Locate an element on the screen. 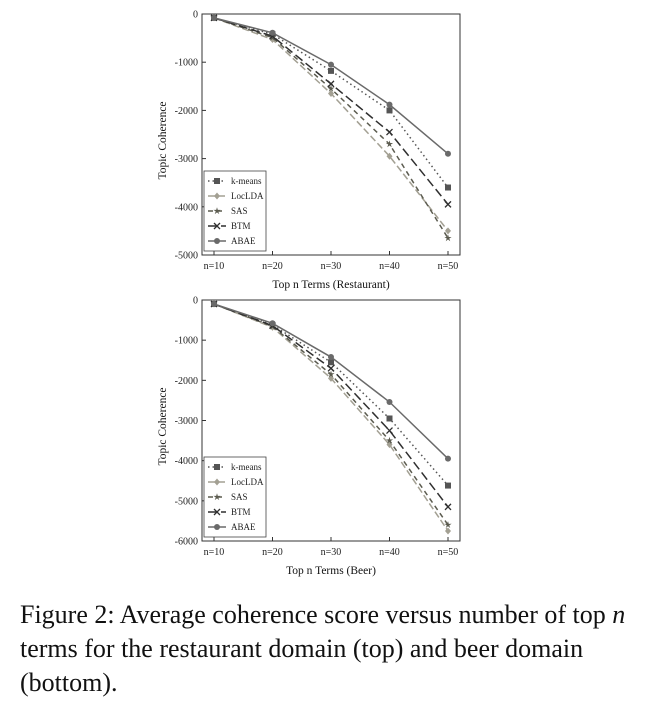 The image size is (667, 726). restaurant-legend-label: k-means is located at coordinates (246, 181).